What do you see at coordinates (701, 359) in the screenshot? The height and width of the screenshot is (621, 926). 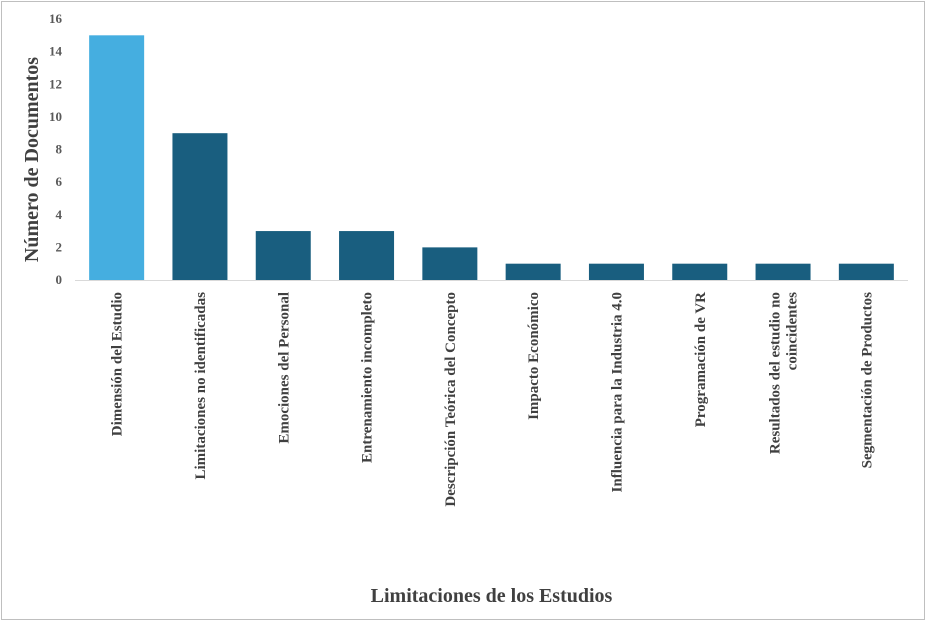 I see `x-tick-label: Programación de VR` at bounding box center [701, 359].